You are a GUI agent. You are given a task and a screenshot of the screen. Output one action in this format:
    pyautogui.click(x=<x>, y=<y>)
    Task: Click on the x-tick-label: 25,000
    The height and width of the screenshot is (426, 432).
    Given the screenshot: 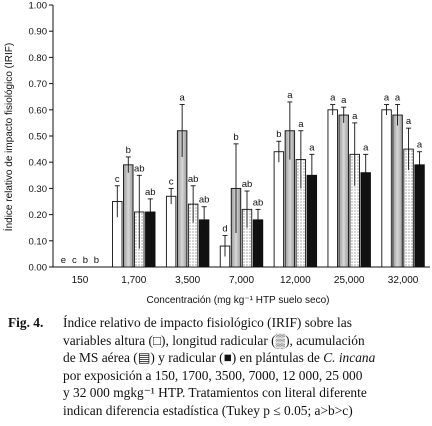 What is the action you would take?
    pyautogui.click(x=349, y=280)
    